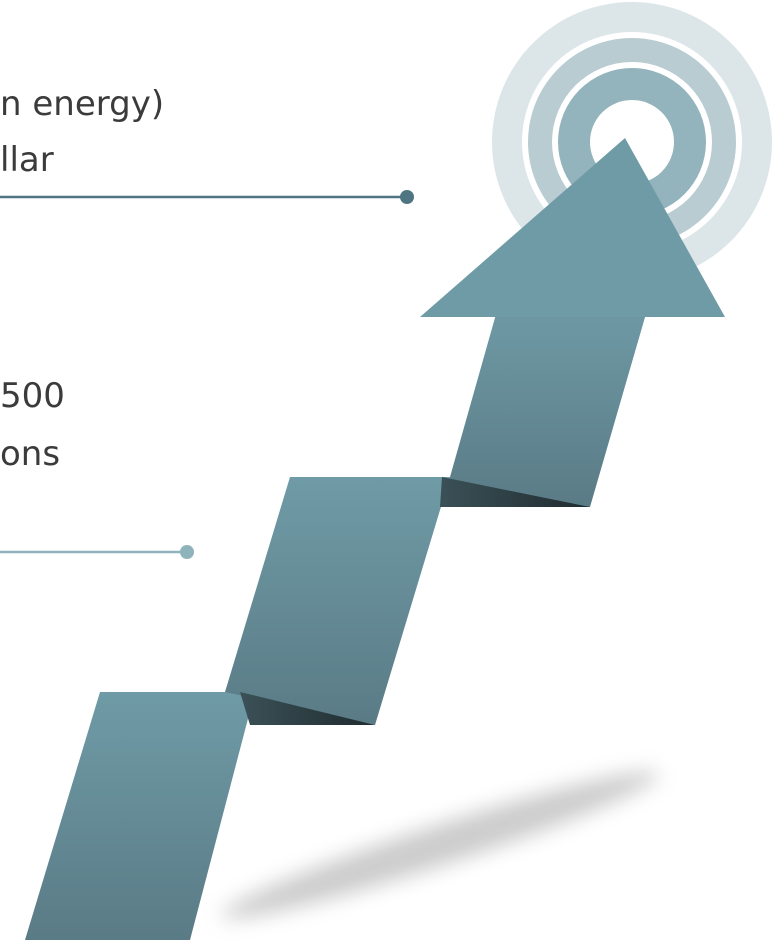  I want to click on shadow, so click(440, 845).